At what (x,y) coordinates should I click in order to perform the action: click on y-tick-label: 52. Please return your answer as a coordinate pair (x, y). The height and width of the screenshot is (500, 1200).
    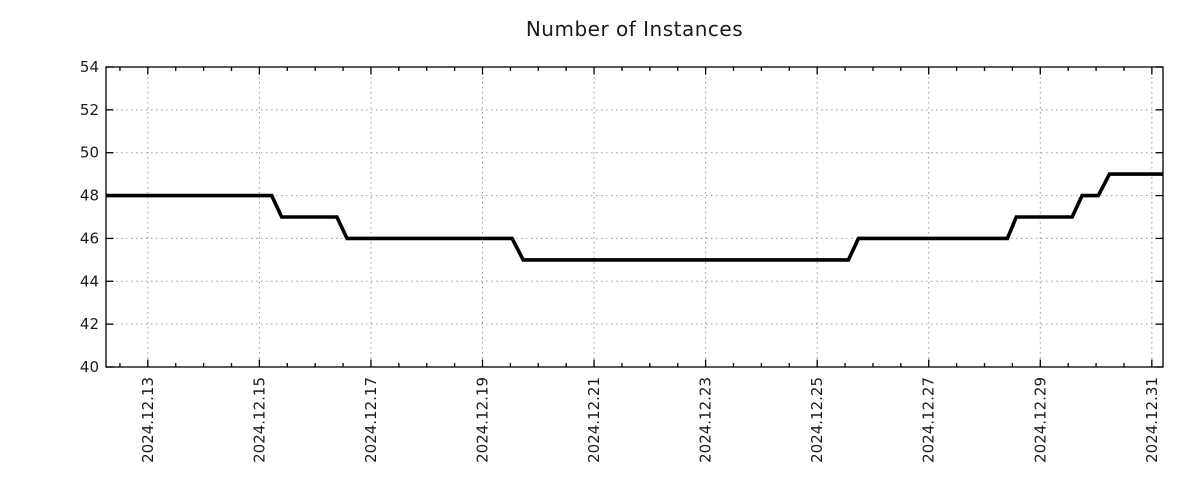
    Looking at the image, I should click on (89, 110).